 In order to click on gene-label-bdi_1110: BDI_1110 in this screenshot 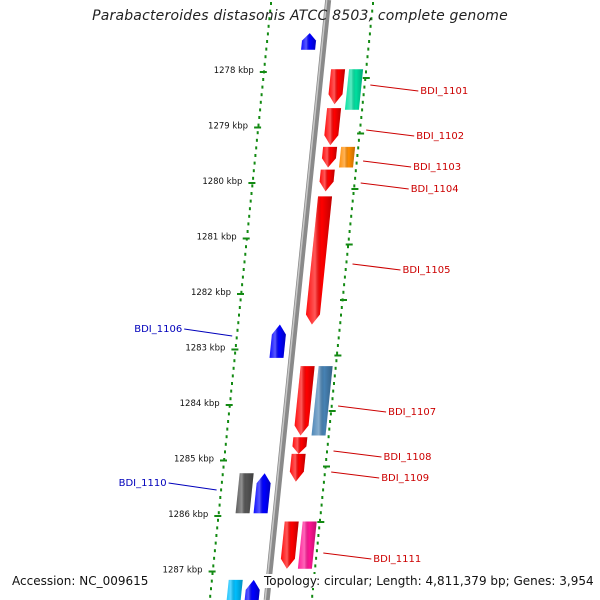, I will do `click(143, 483)`.